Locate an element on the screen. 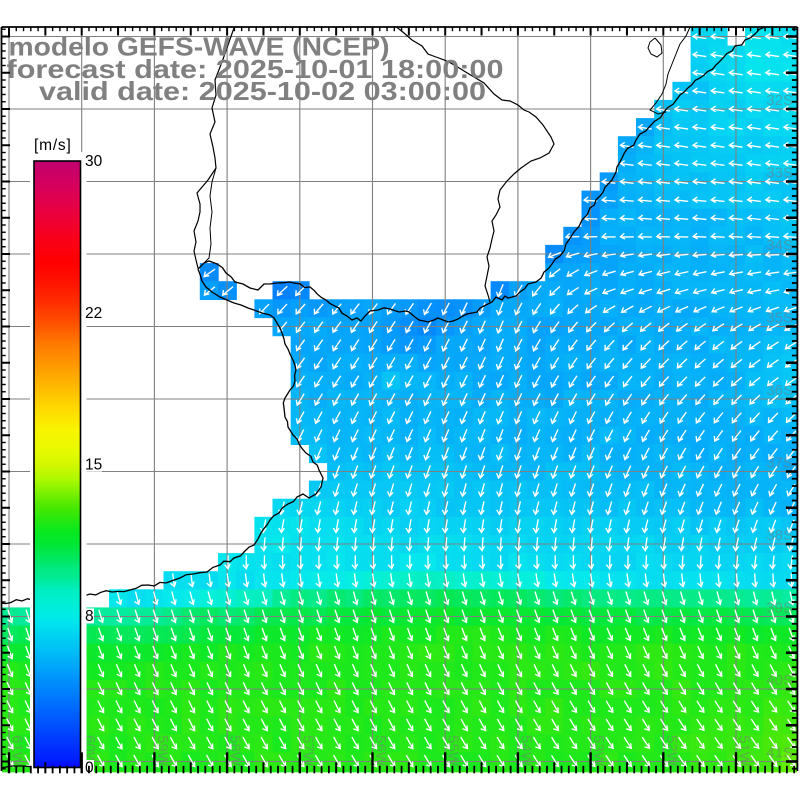 The height and width of the screenshot is (805, 800). svg-text:forecast date: 2025-10-01 18:0: forecast date: 2025-10-01 18:00:00 is located at coordinates (255, 69).